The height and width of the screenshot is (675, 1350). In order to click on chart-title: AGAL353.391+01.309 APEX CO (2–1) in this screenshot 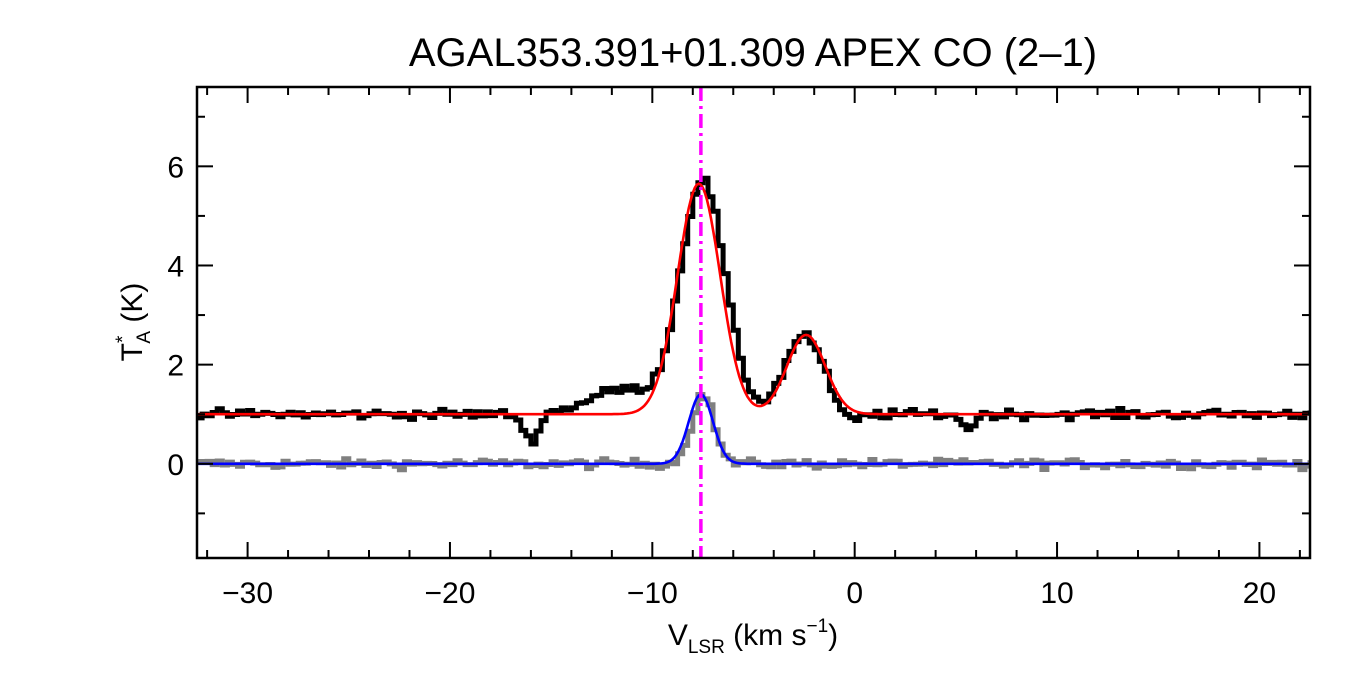, I will do `click(753, 53)`.